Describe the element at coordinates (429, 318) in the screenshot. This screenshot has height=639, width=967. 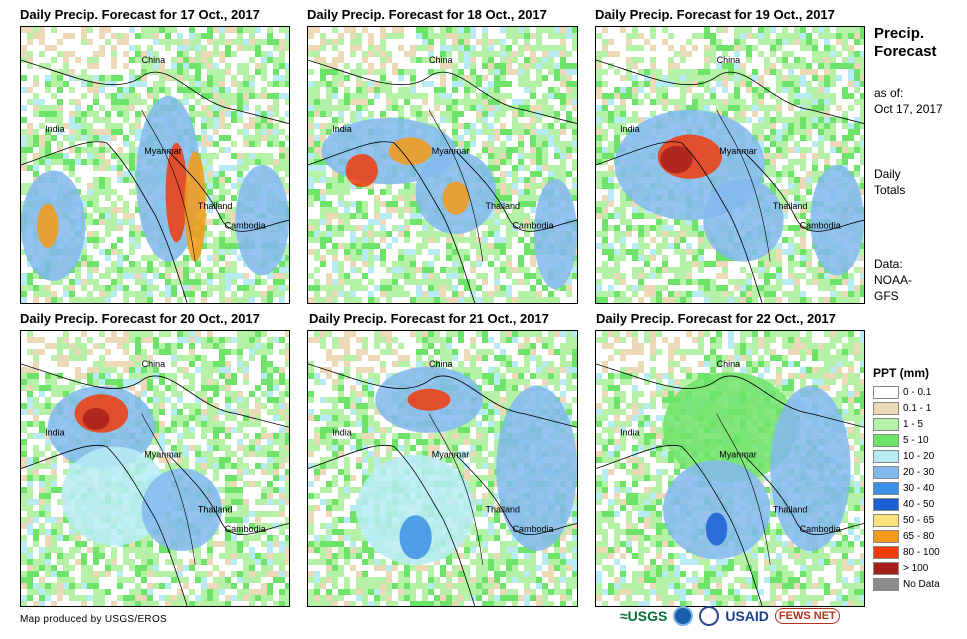
I see `panel-title-5: Daily Precip. Forecast for 21 Oct., 2017` at that location.